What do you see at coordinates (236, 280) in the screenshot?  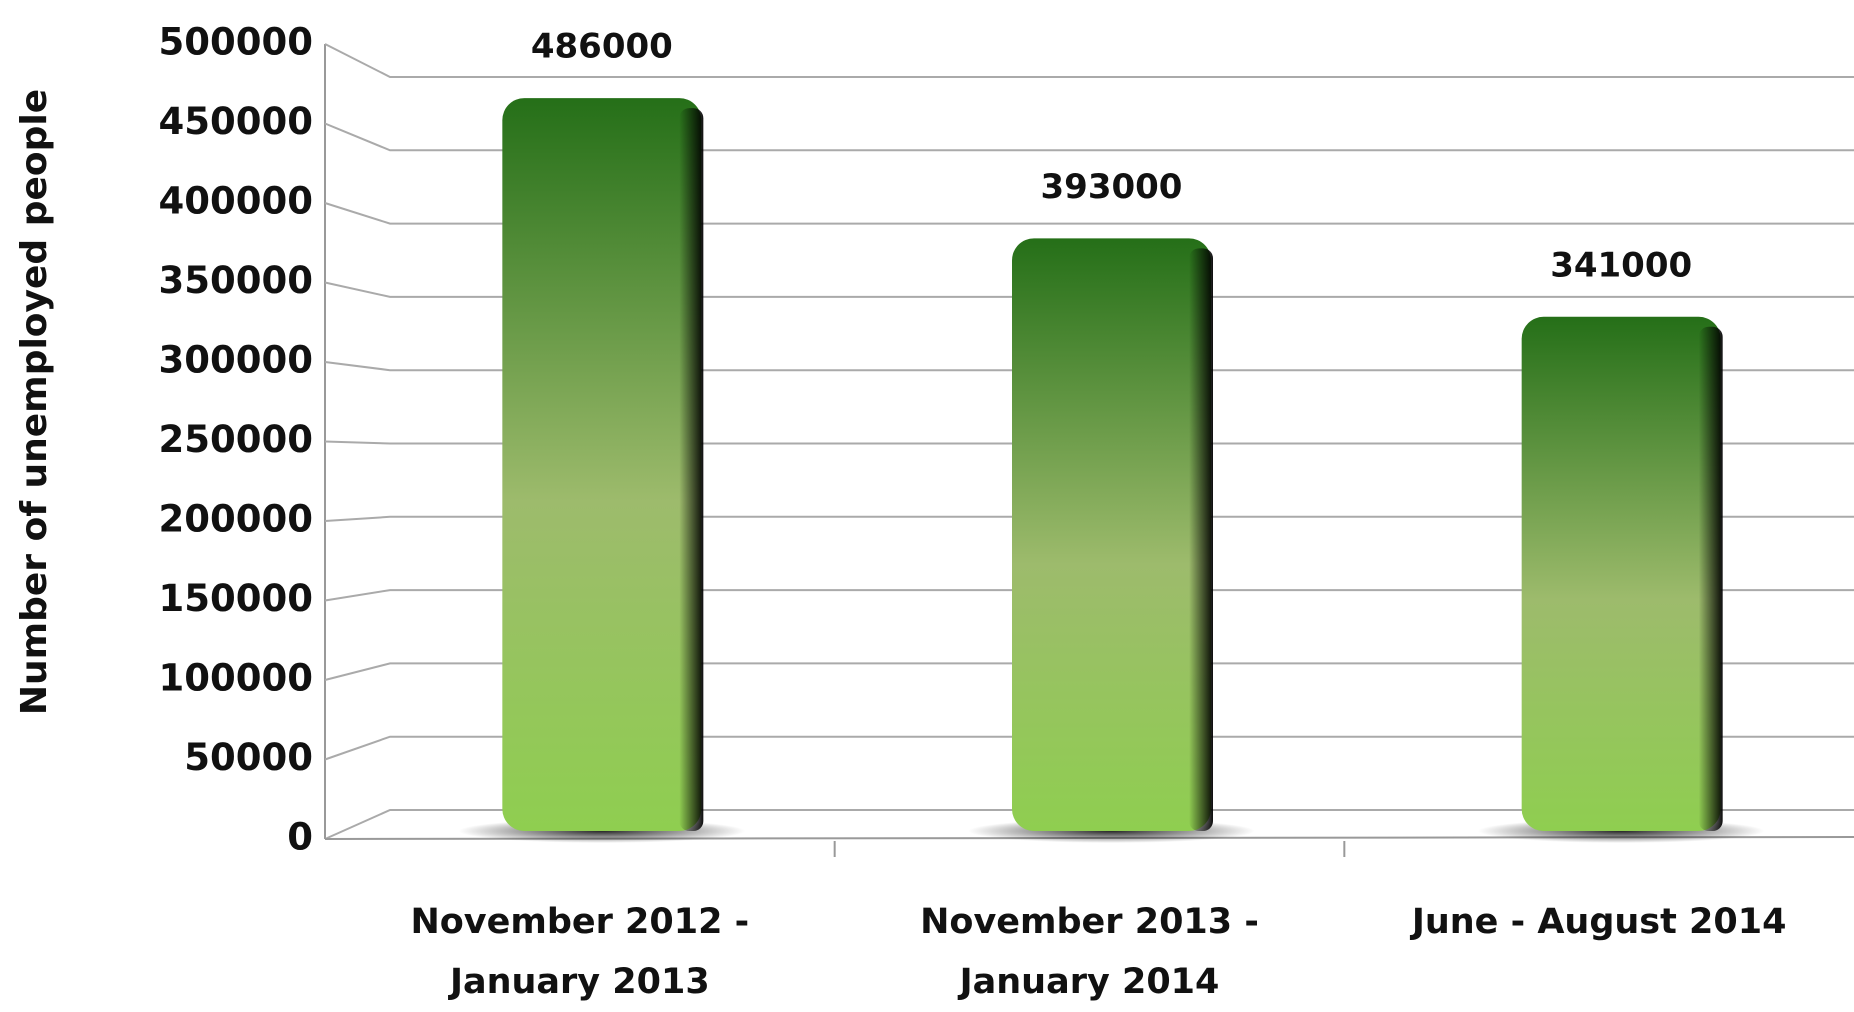 I see `y-tick-label: 350000` at bounding box center [236, 280].